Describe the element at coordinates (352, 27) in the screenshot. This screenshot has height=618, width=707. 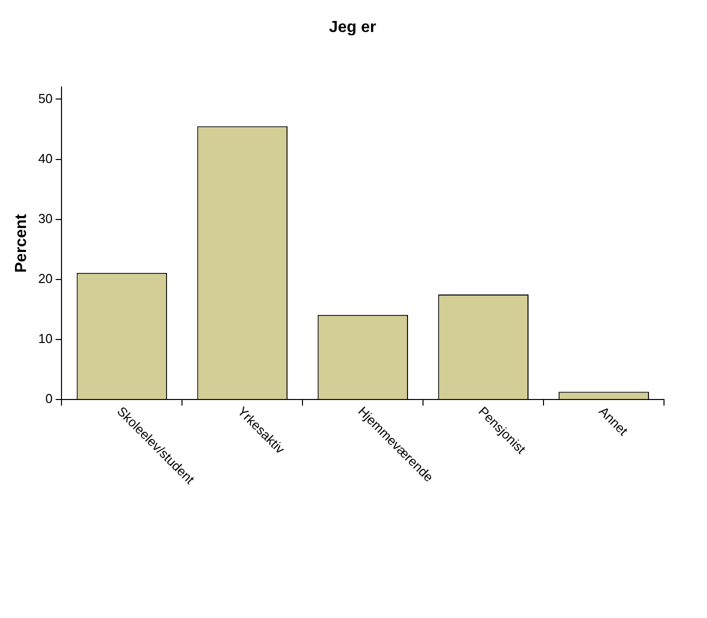
I see `chart-title: Jeg er` at that location.